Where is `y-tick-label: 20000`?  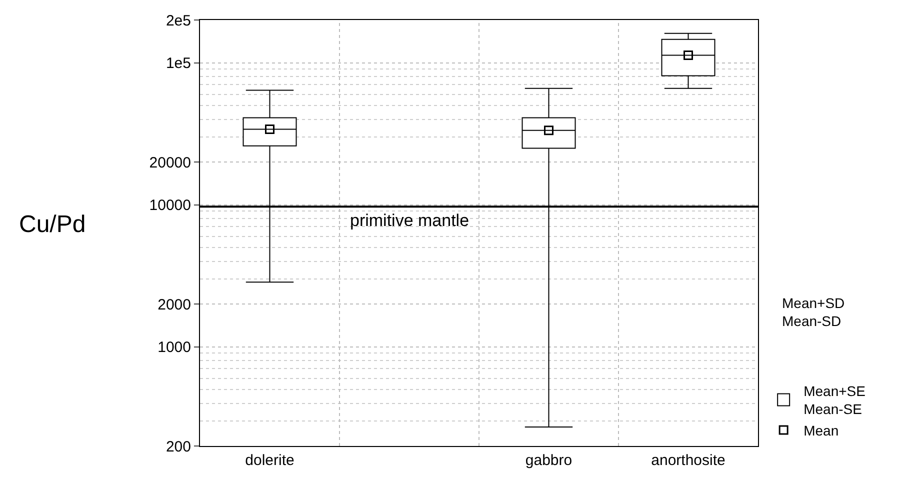 y-tick-label: 20000 is located at coordinates (170, 163).